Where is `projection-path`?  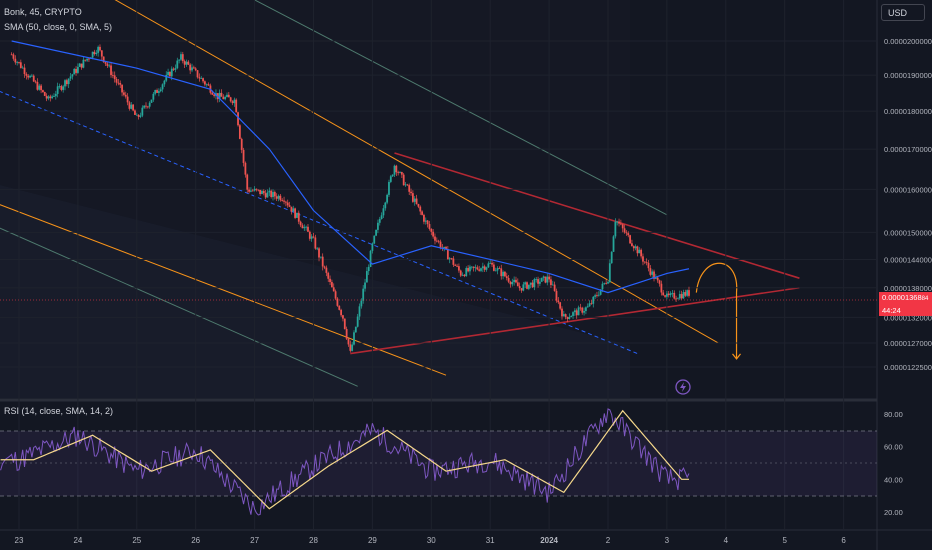 projection-path is located at coordinates (716, 310).